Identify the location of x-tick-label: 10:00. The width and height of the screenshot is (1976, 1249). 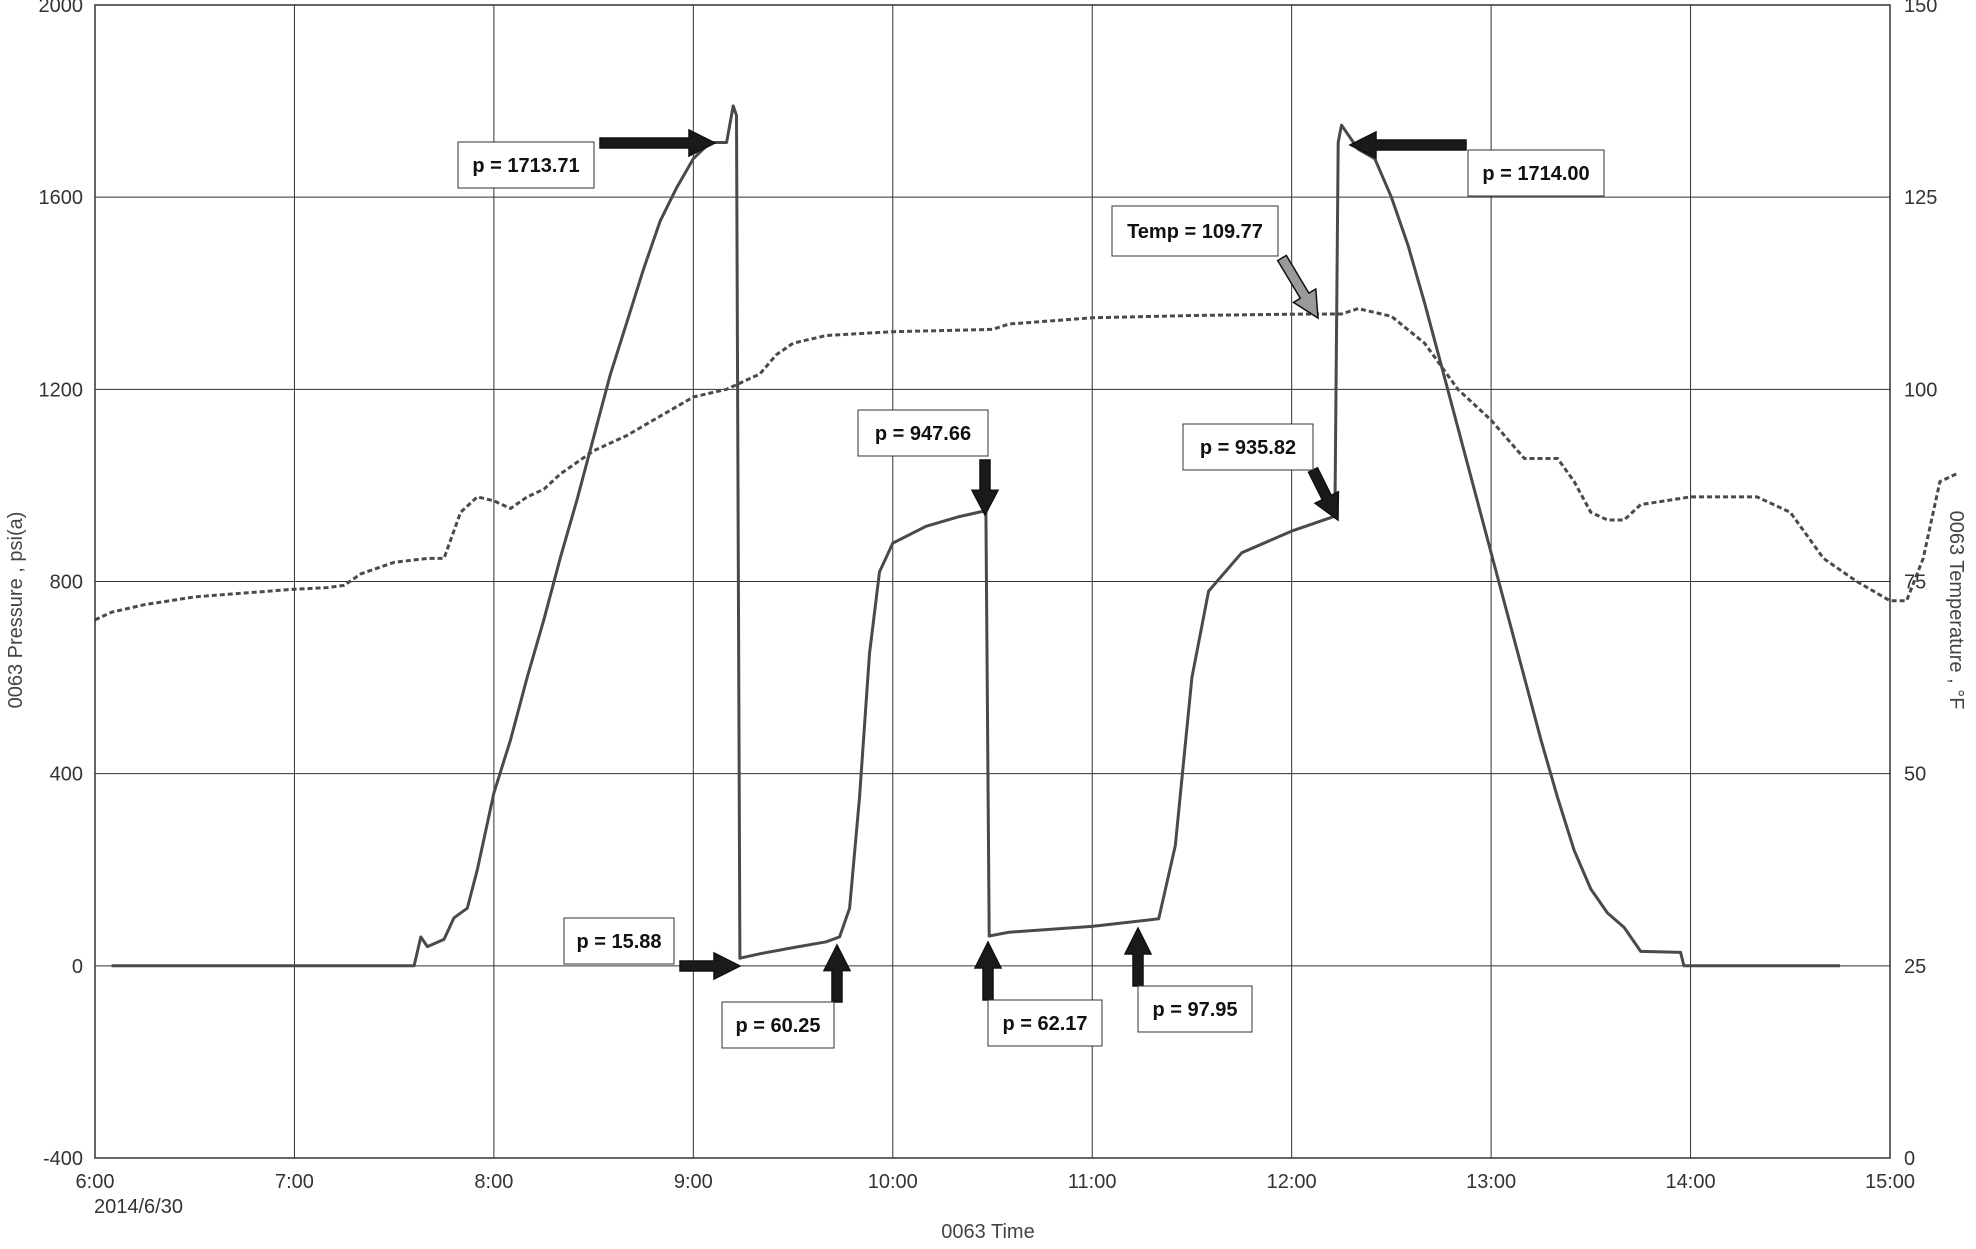
(893, 1182).